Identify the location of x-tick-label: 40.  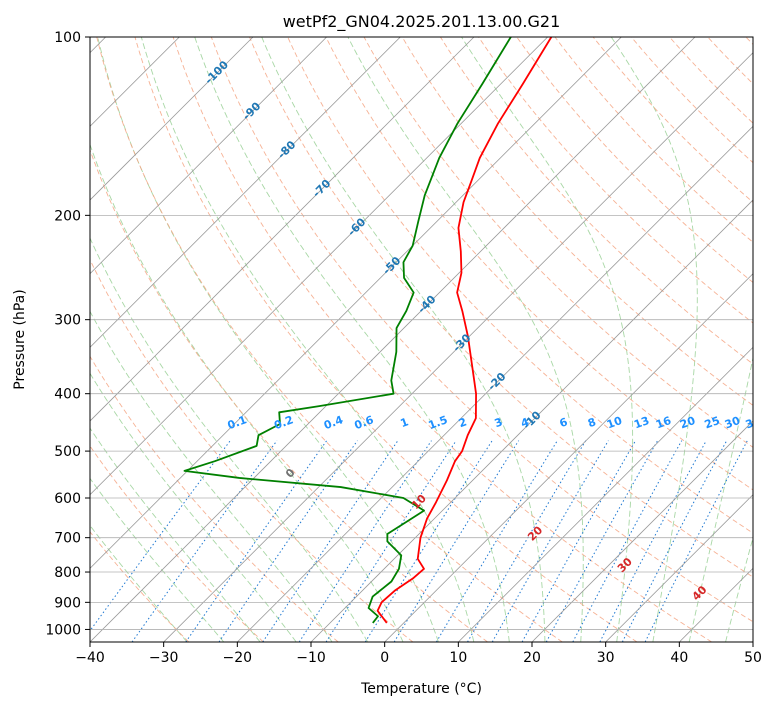
(679, 658).